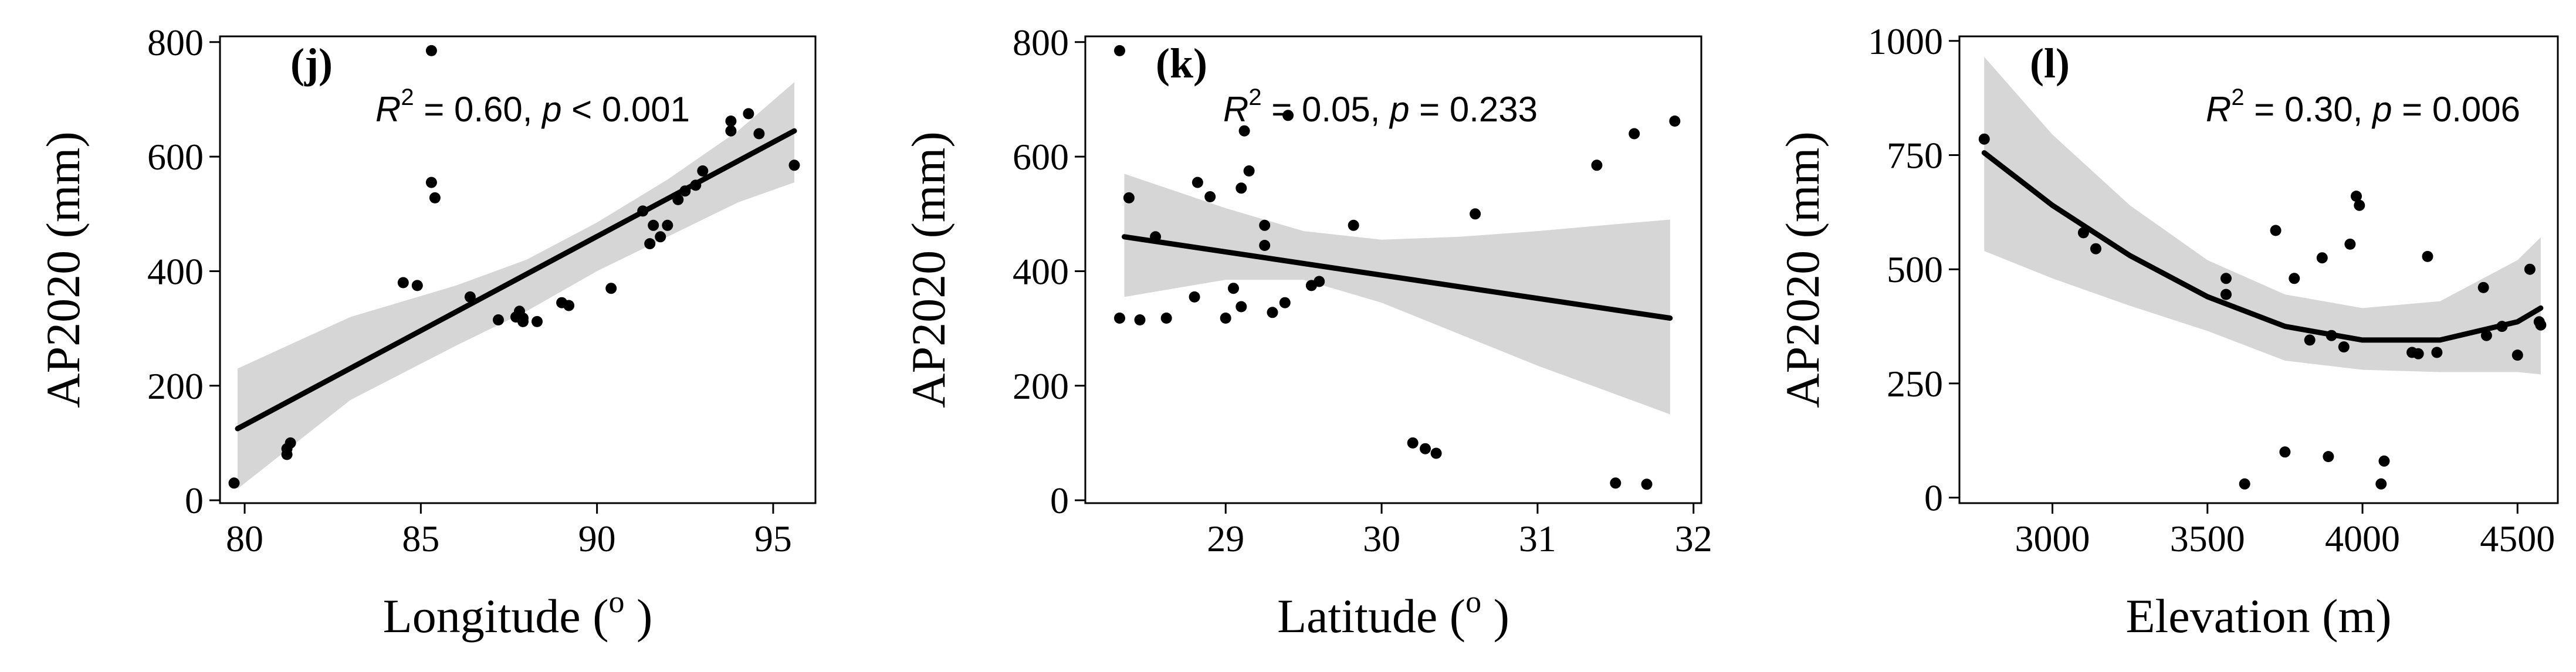  I want to click on stats-annotation: R2 = 0.05, p = 0.233, so click(1380, 106).